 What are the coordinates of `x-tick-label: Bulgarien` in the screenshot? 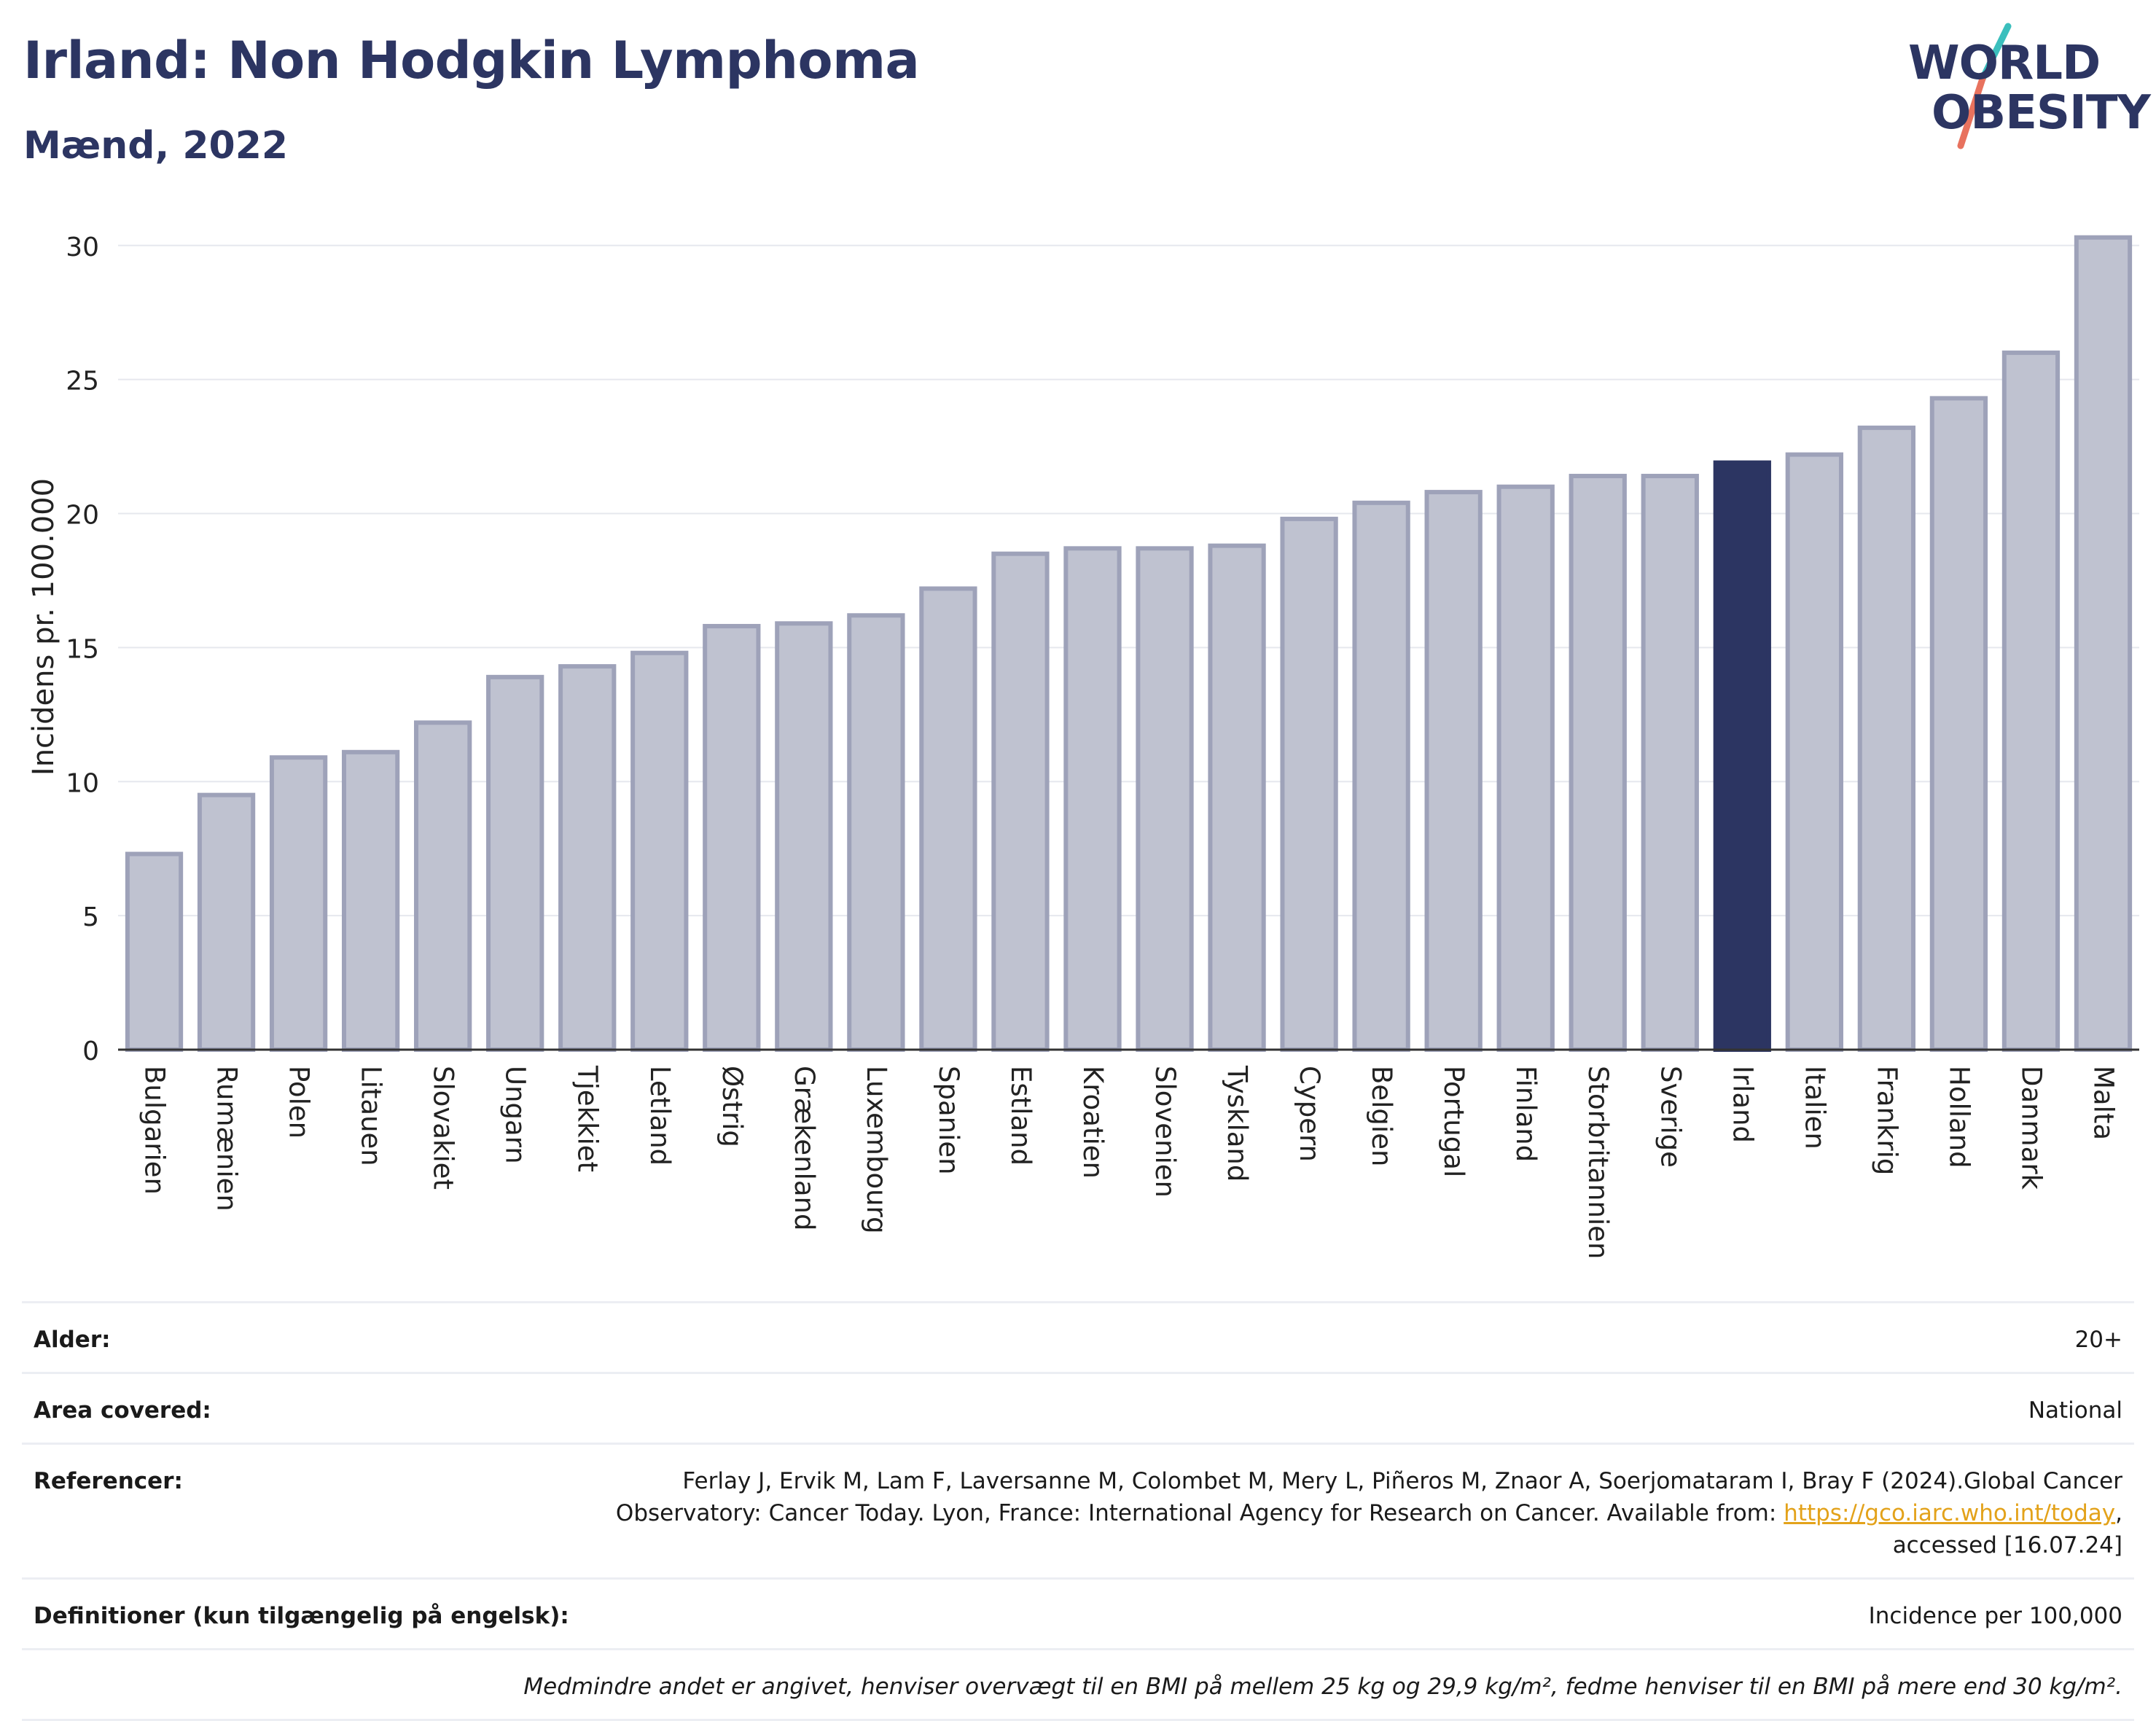 It's located at (155, 1130).